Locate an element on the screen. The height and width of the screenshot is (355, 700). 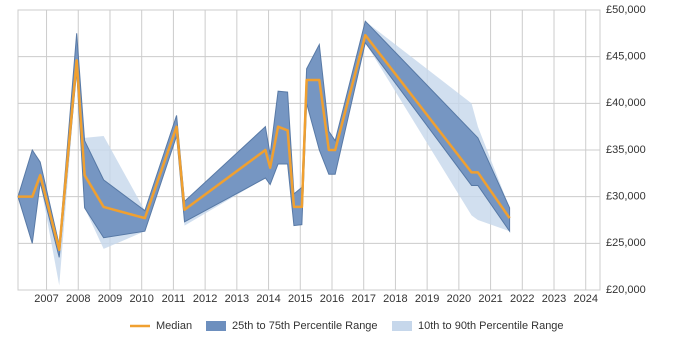
x-tick-label: 2014 is located at coordinates (268, 299).